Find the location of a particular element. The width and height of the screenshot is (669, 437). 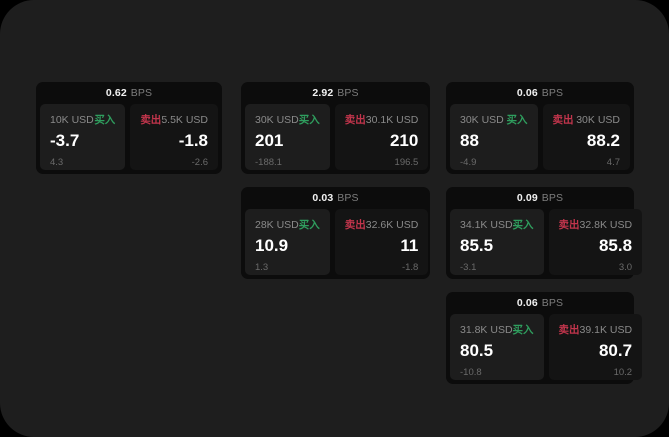

buy-panel: 31.8K USD 买入 80.5 -10.8 is located at coordinates (497, 347).